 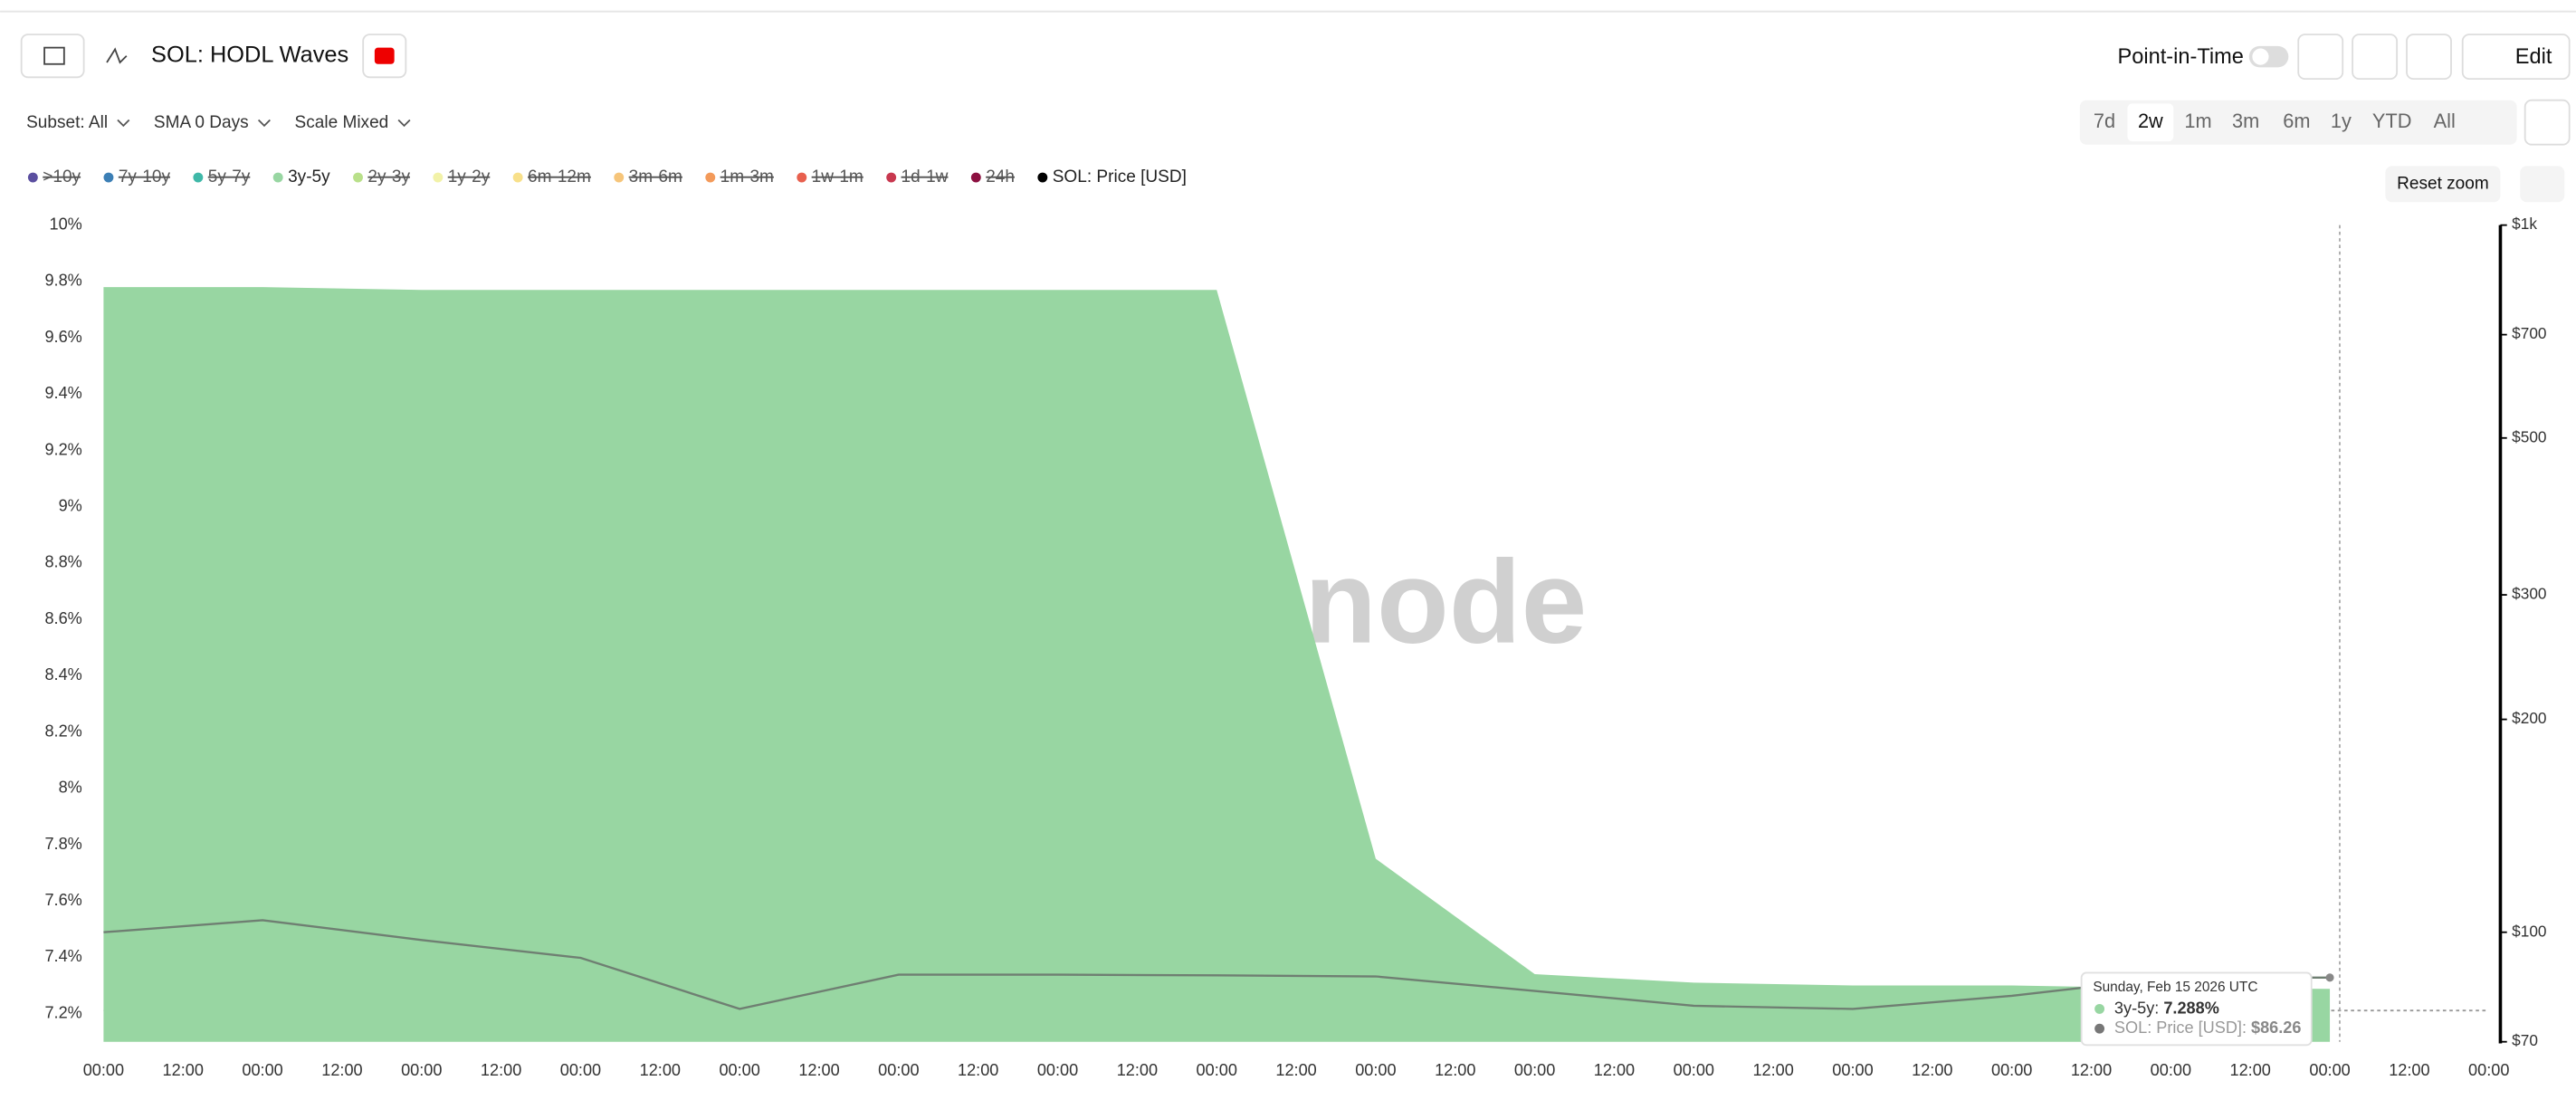 What do you see at coordinates (201, 123) in the screenshot?
I see `filter-dropdown: SMA 0 Days` at bounding box center [201, 123].